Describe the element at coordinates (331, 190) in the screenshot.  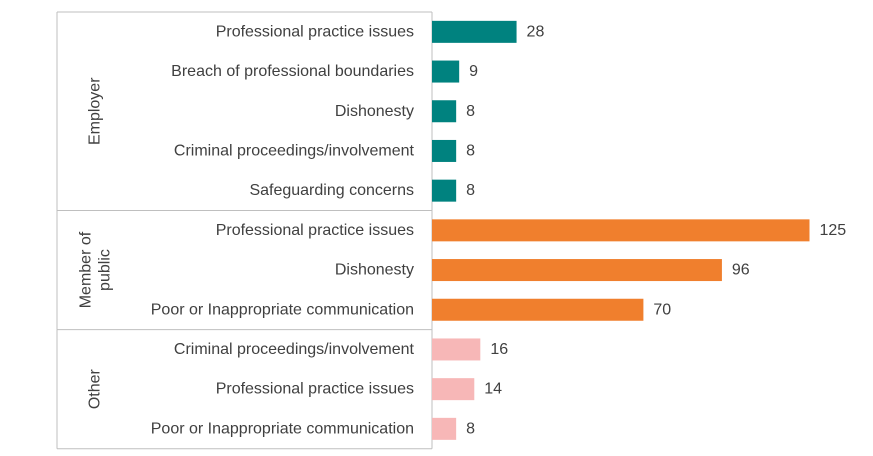
I see `category-label: Safeguarding concerns` at that location.